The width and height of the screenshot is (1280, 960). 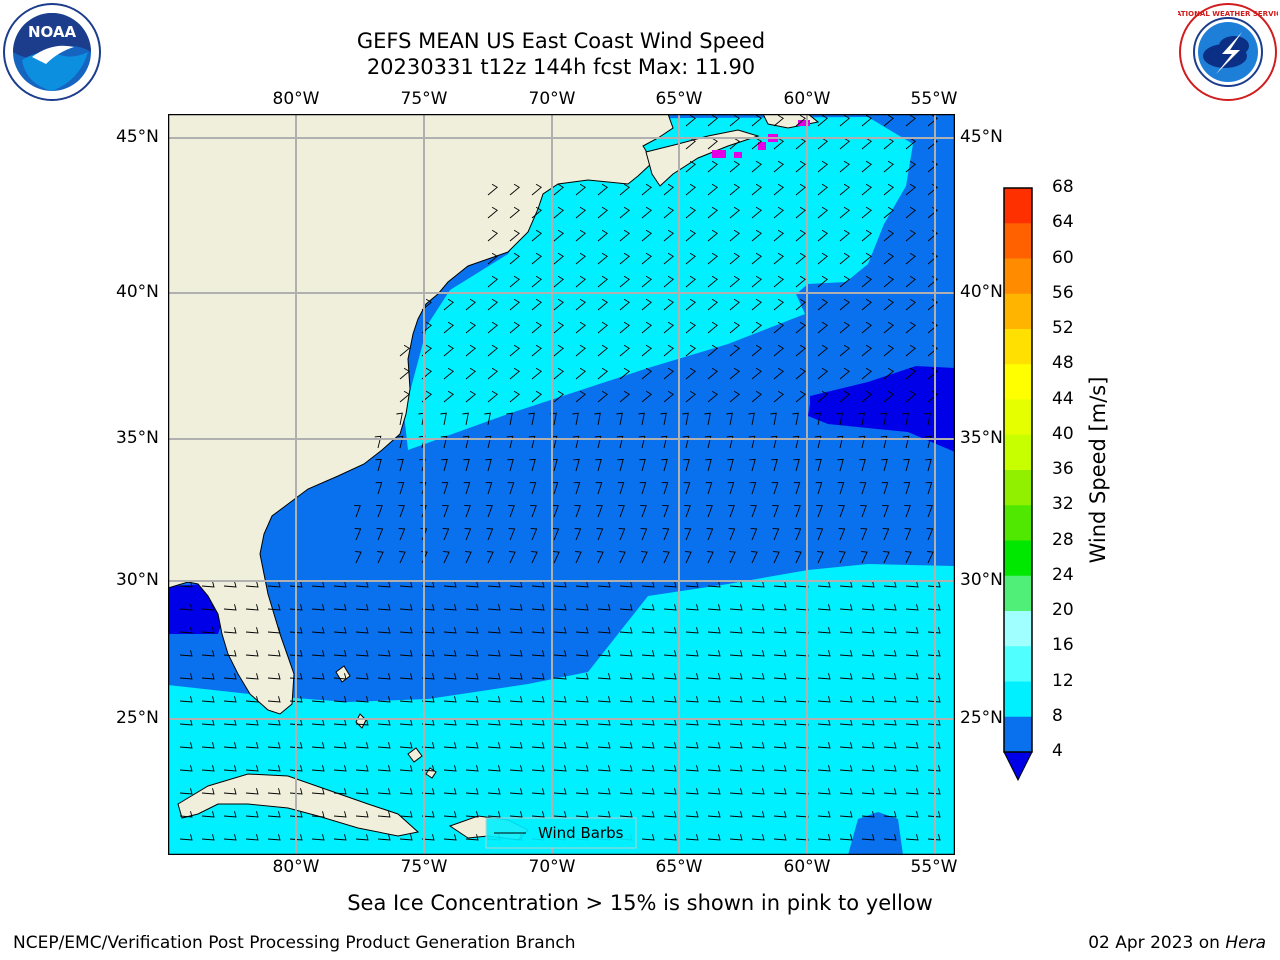 What do you see at coordinates (561, 833) in the screenshot?
I see `map-legend: Wind Barbs` at bounding box center [561, 833].